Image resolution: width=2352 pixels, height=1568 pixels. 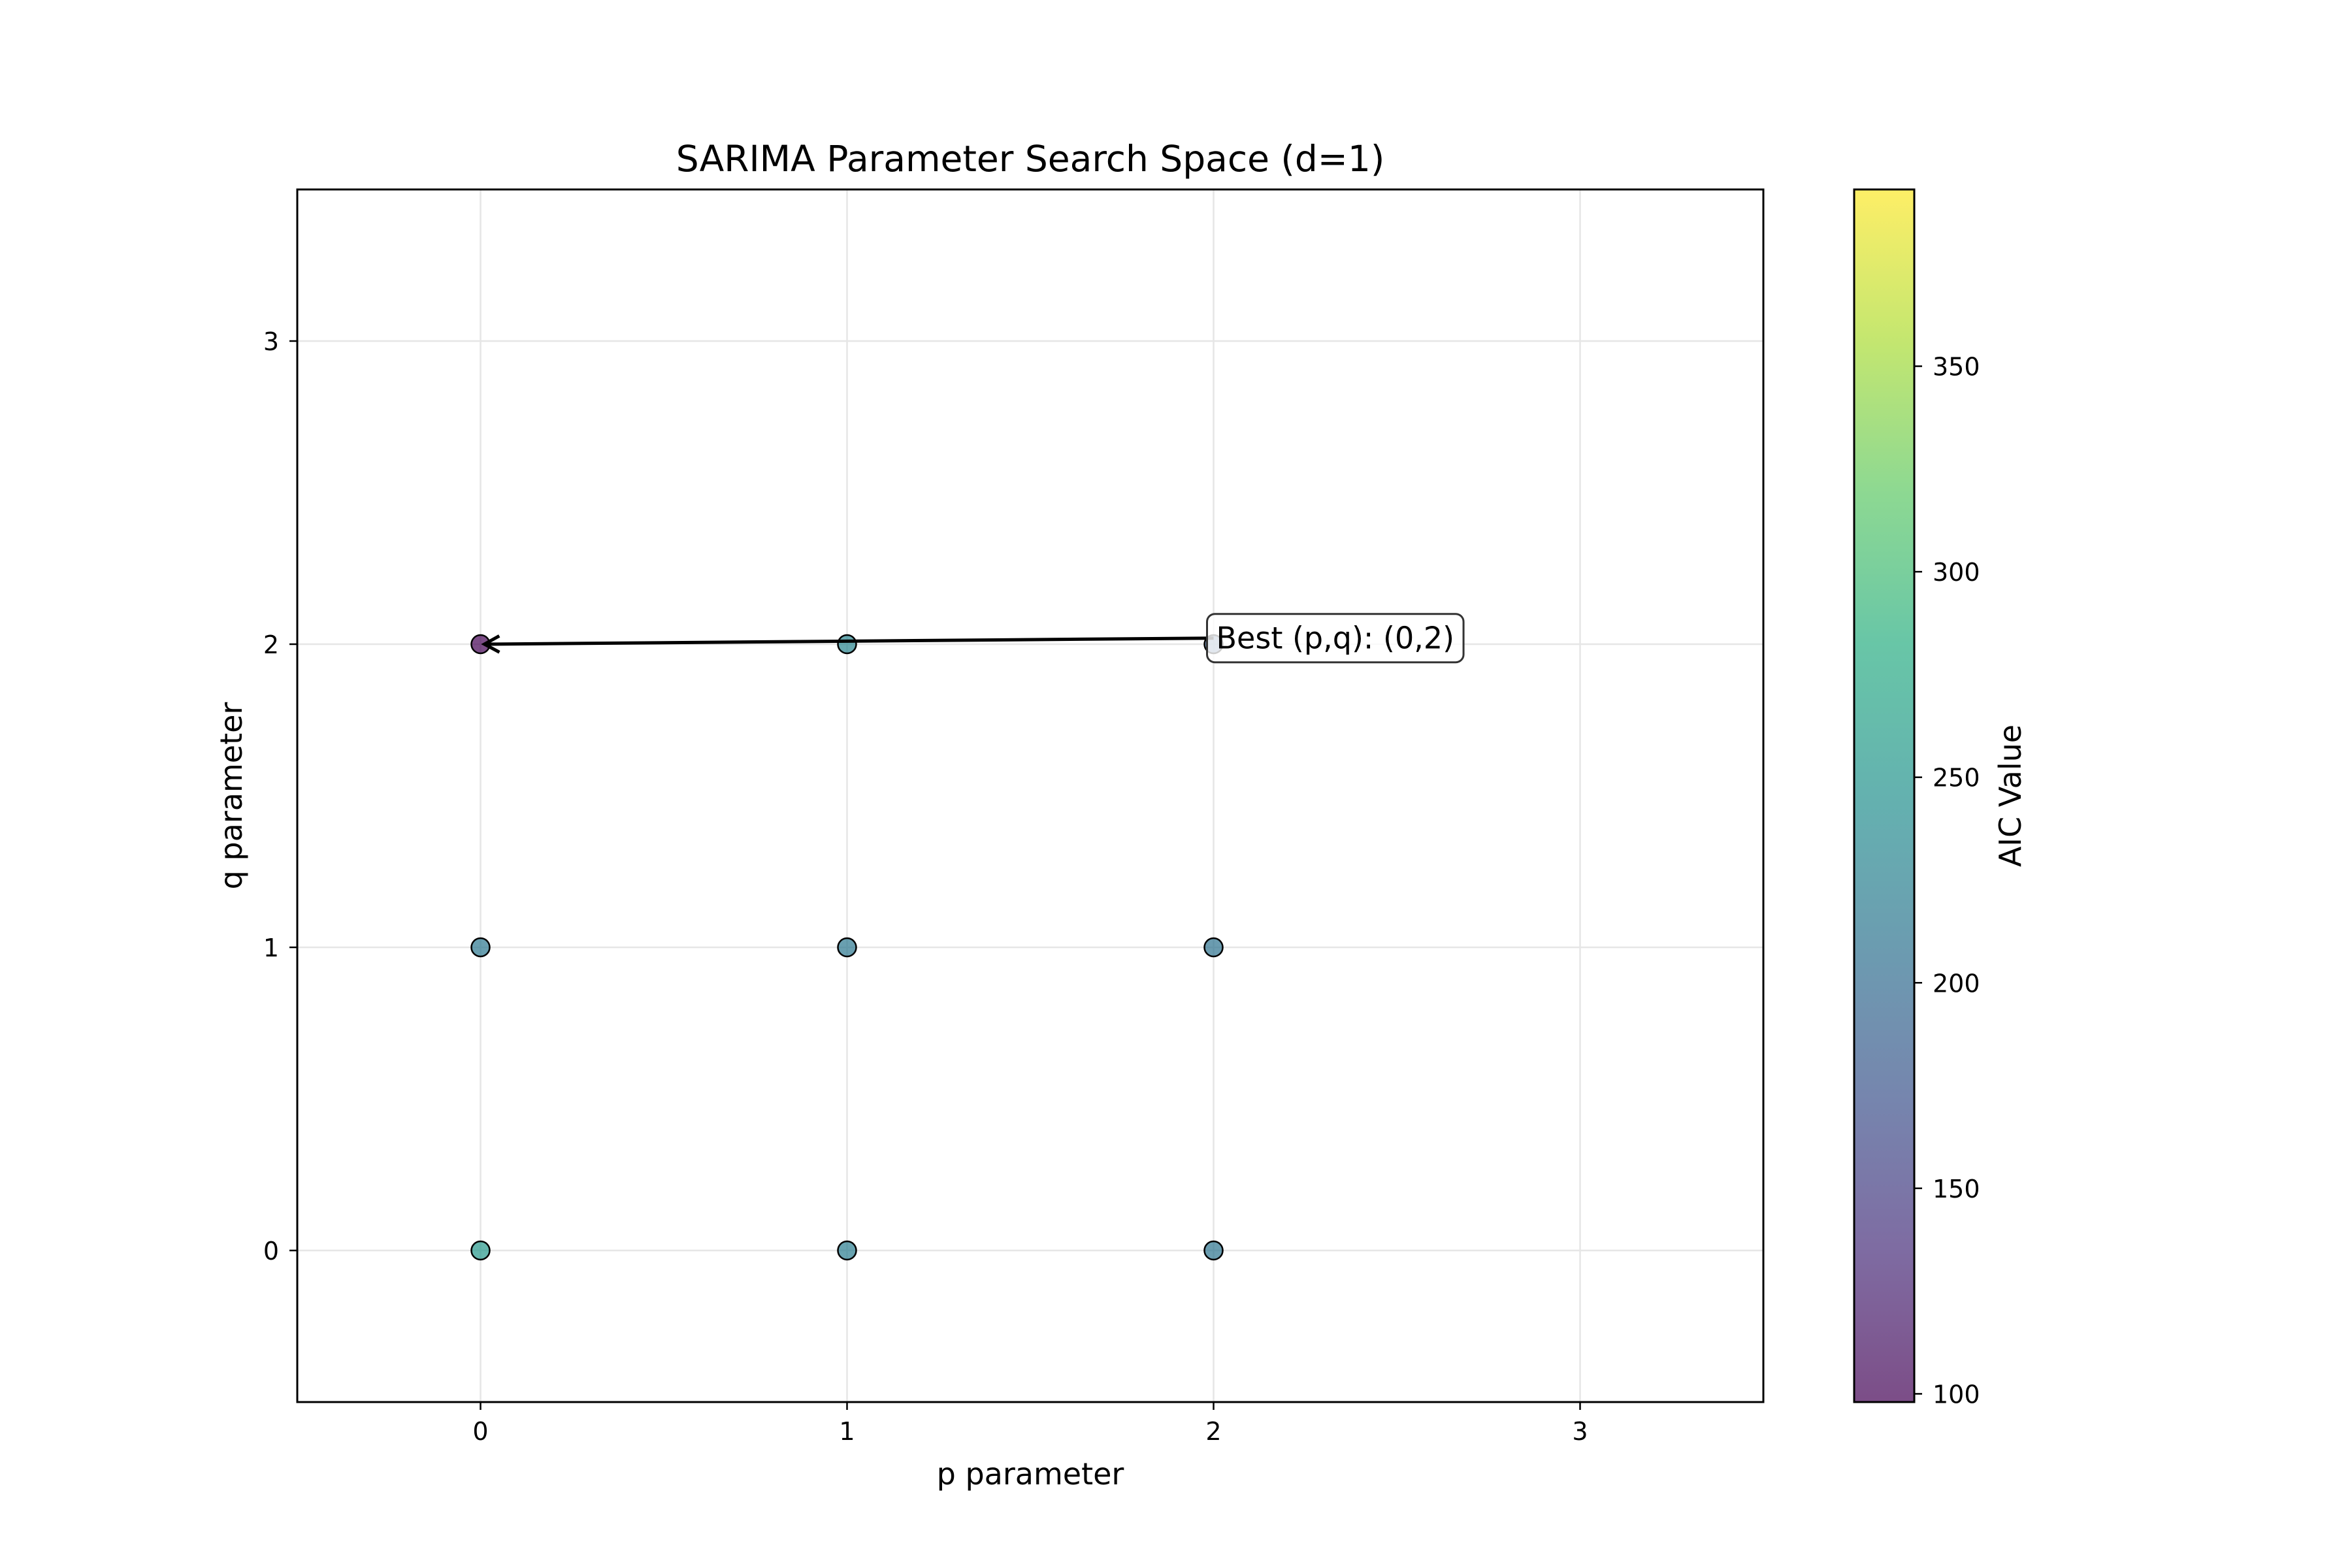 I want to click on x-axis-label: p parameter, so click(x=1030, y=1474).